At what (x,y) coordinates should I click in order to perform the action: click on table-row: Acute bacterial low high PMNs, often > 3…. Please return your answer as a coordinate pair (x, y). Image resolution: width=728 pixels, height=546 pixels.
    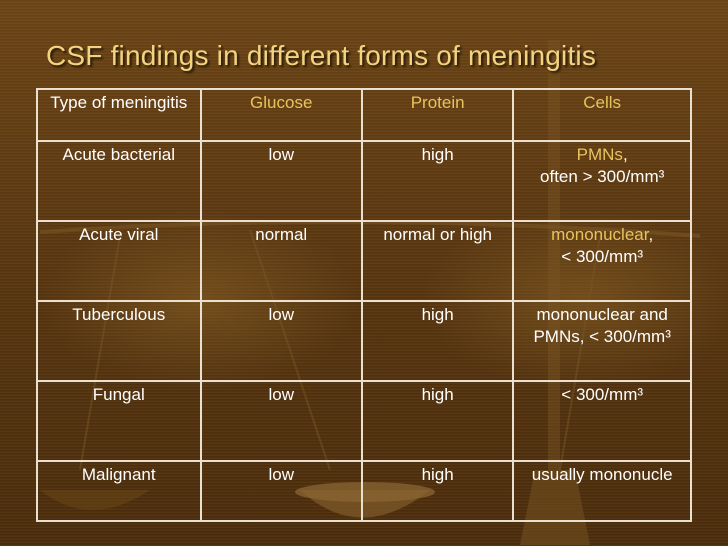
    Looking at the image, I should click on (364, 181).